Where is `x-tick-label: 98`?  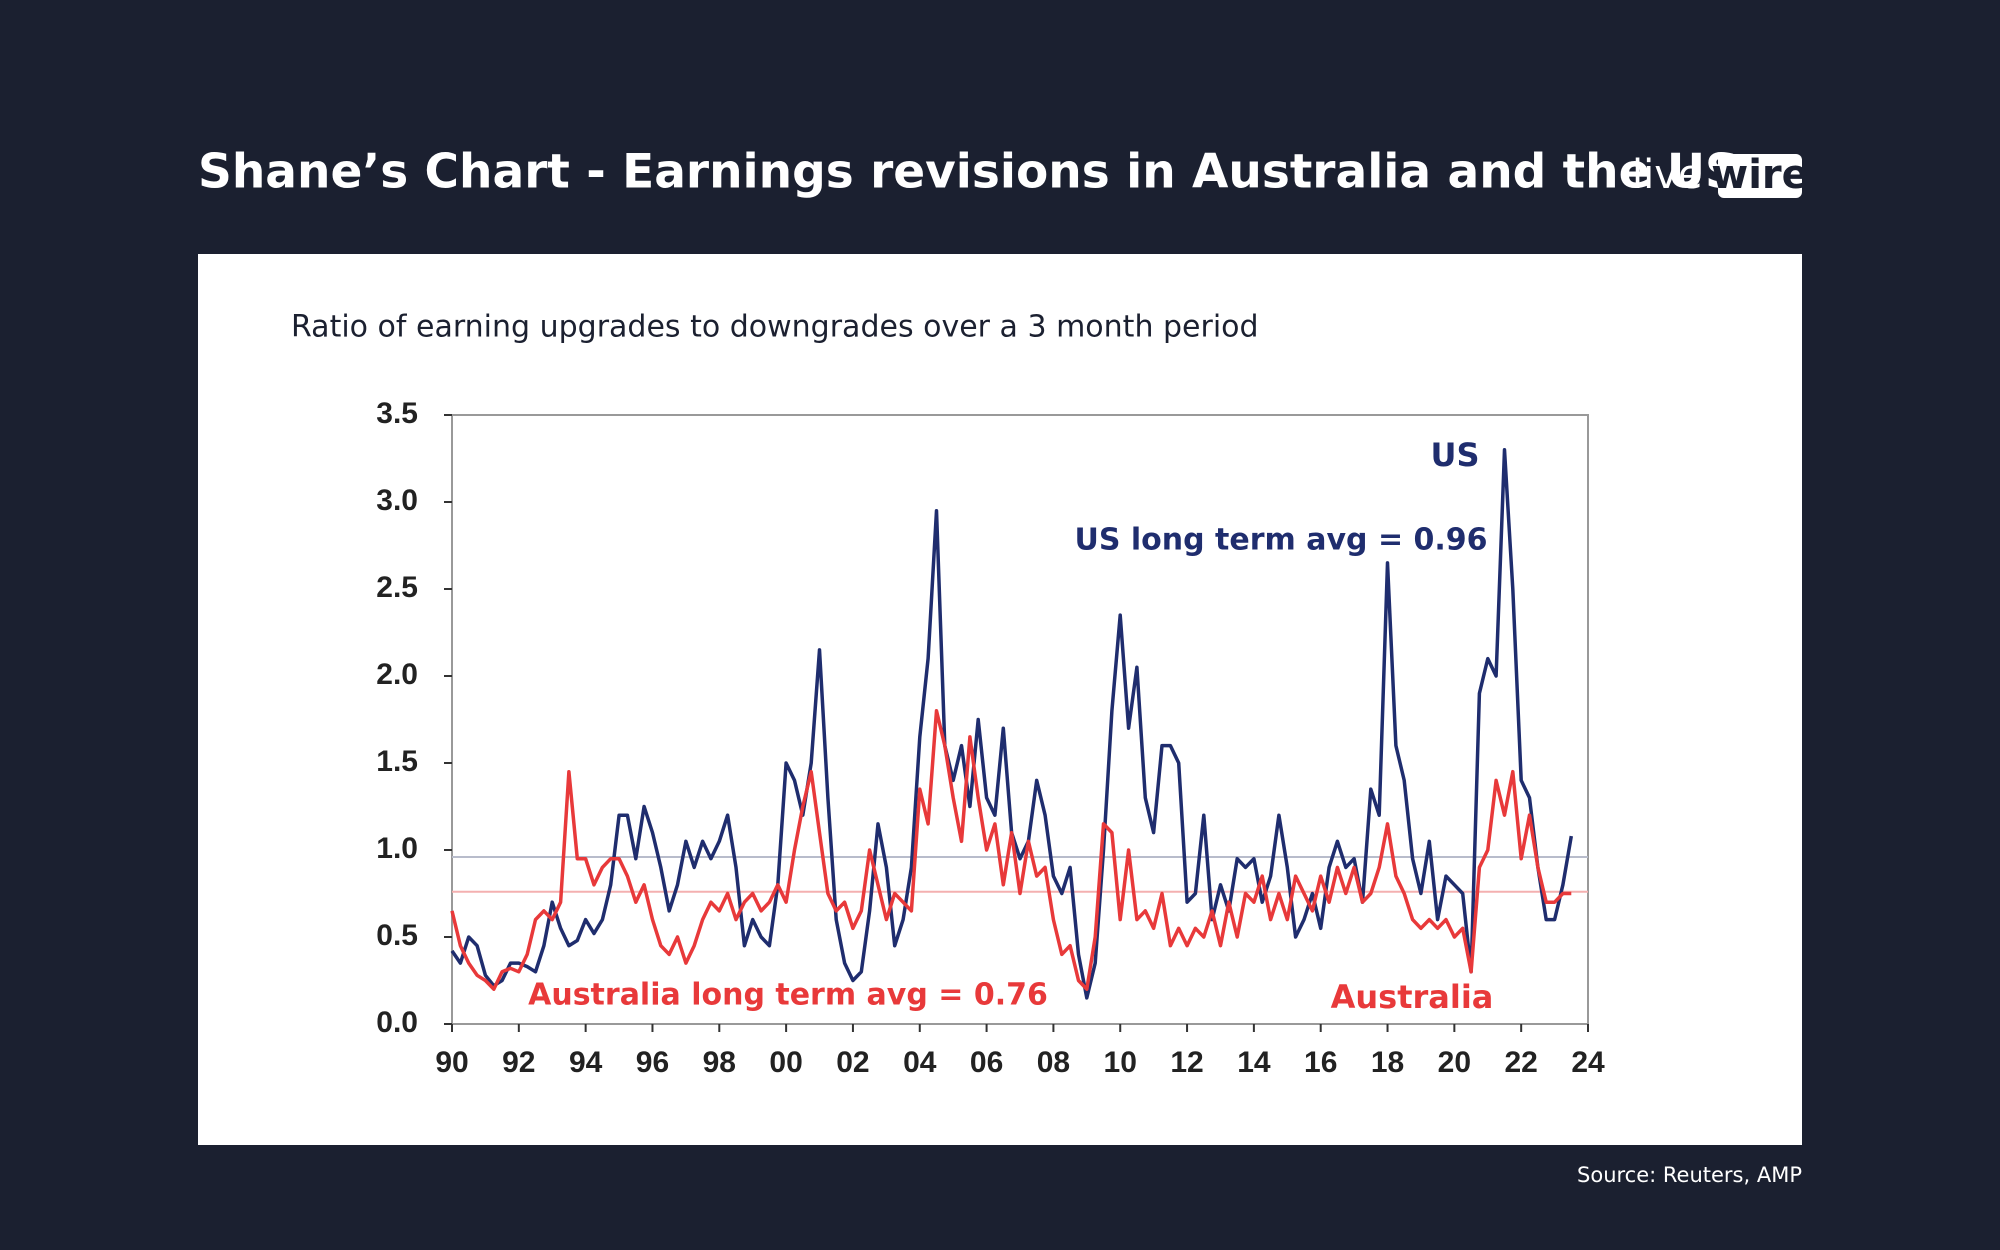 x-tick-label: 98 is located at coordinates (719, 1062).